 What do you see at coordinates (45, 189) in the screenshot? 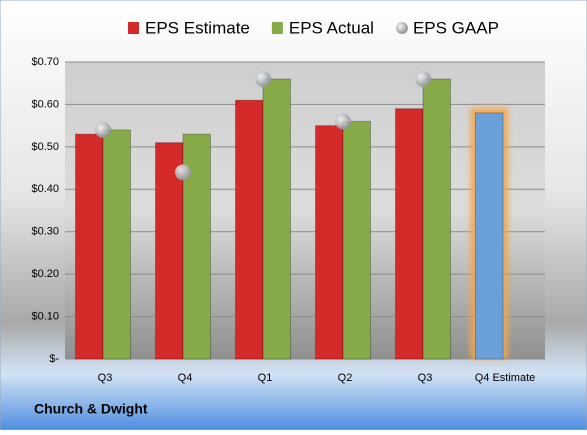
I see `y-tick-label: $0.40` at bounding box center [45, 189].